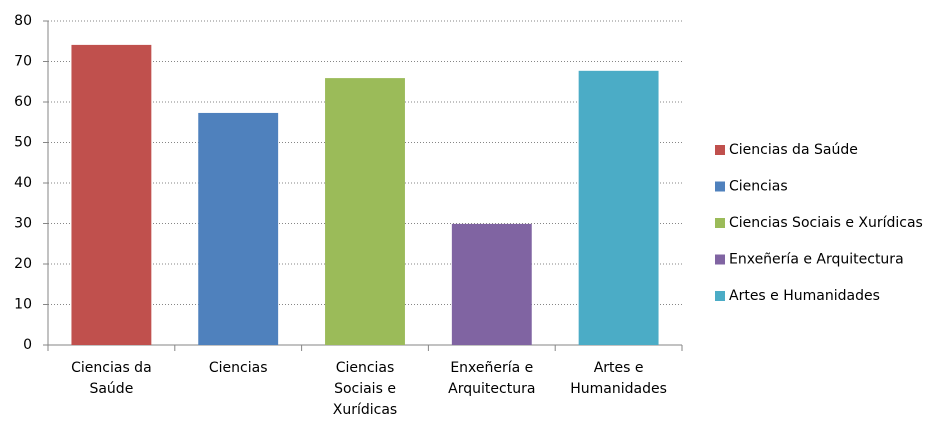 This screenshot has height=427, width=950. Describe the element at coordinates (23, 224) in the screenshot. I see `y-tick-label: 30` at that location.